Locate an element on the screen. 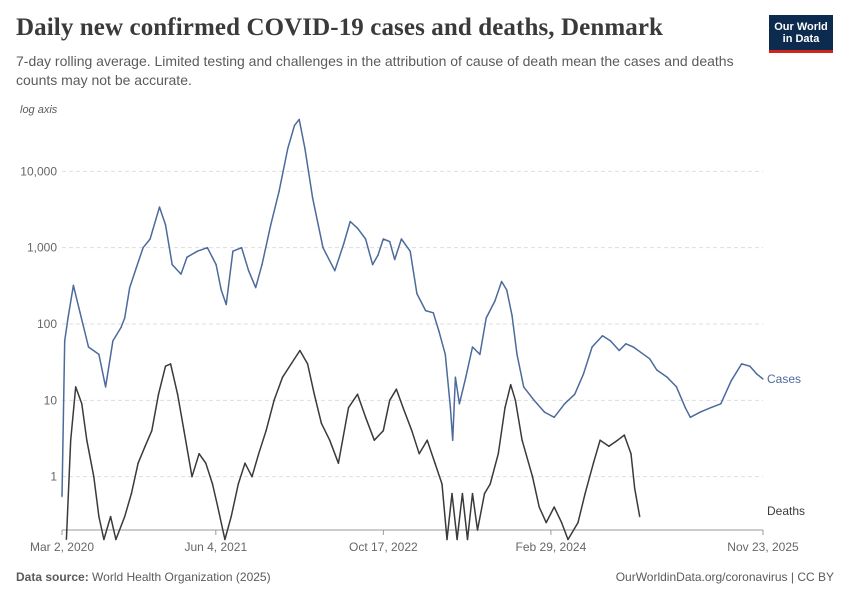 Image resolution: width=850 pixels, height=600 pixels. source-link: OurWorldinData.org/coronavirus | CC BY is located at coordinates (724, 577).